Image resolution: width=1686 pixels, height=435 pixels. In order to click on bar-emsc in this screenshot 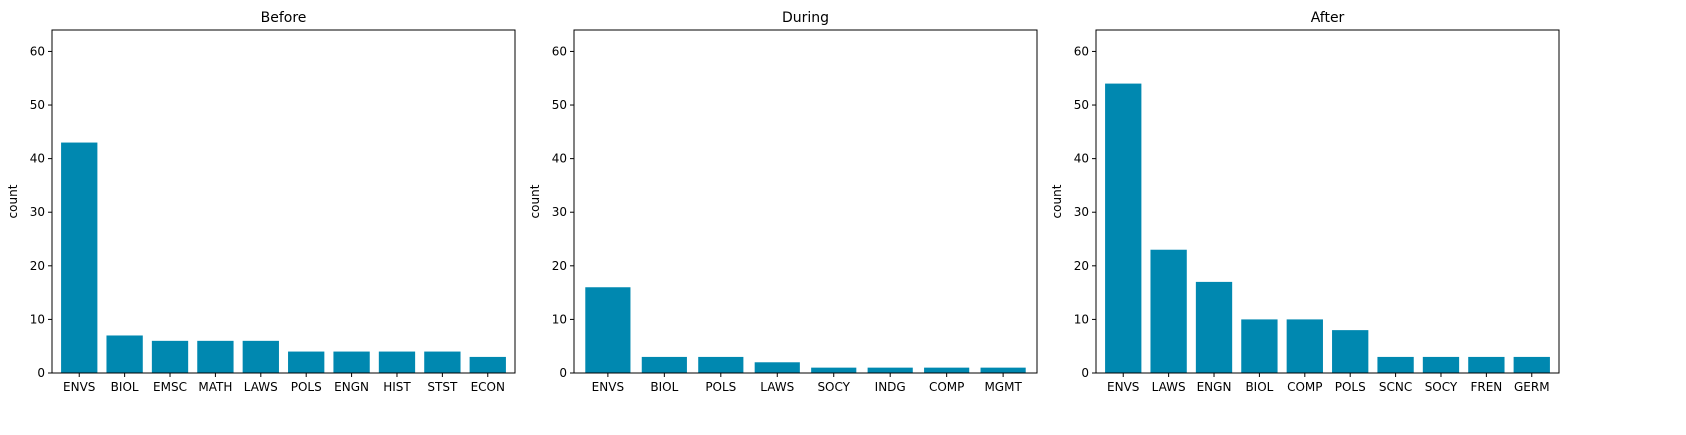, I will do `click(170, 356)`.